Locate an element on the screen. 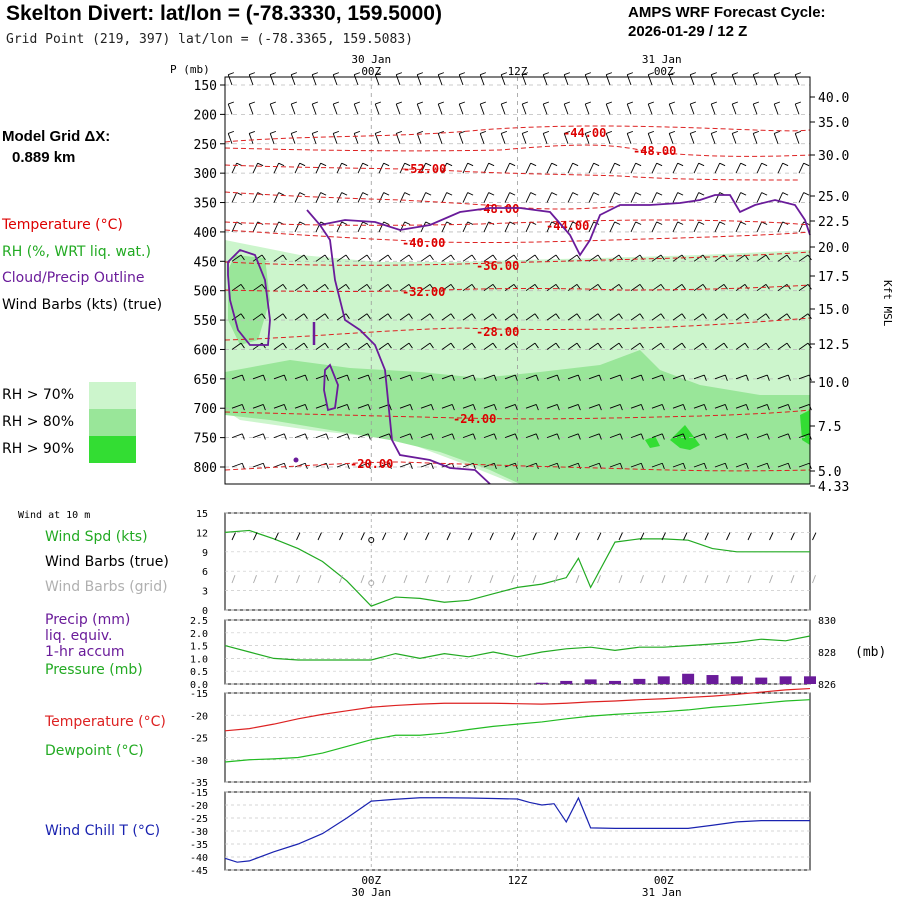  y-tick-label: -40 is located at coordinates (199, 858).